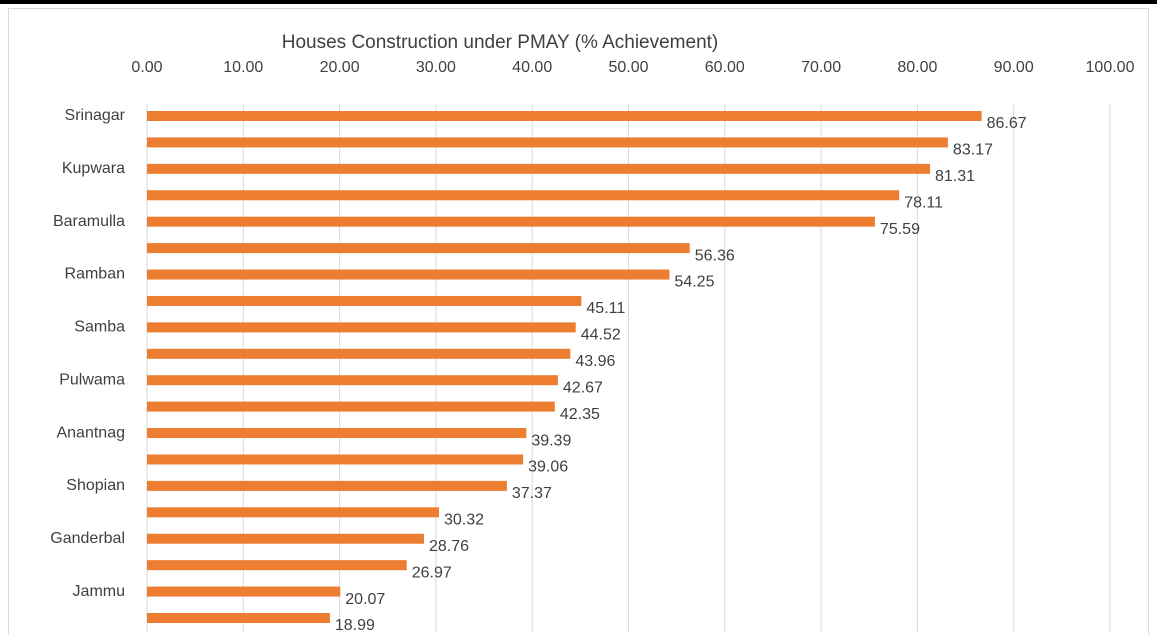 The width and height of the screenshot is (1157, 635). I want to click on x-tick-label: 80.00, so click(917, 67).